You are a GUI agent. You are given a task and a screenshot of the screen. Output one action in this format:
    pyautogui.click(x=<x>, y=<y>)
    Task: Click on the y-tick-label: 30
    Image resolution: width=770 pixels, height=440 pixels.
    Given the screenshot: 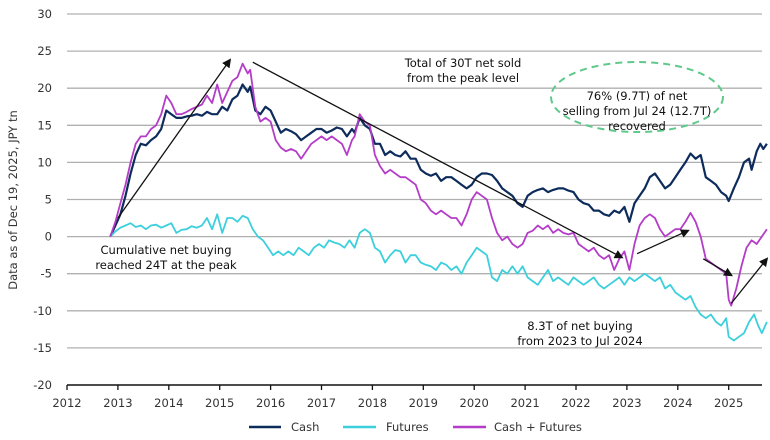 What is the action you would take?
    pyautogui.click(x=44, y=14)
    